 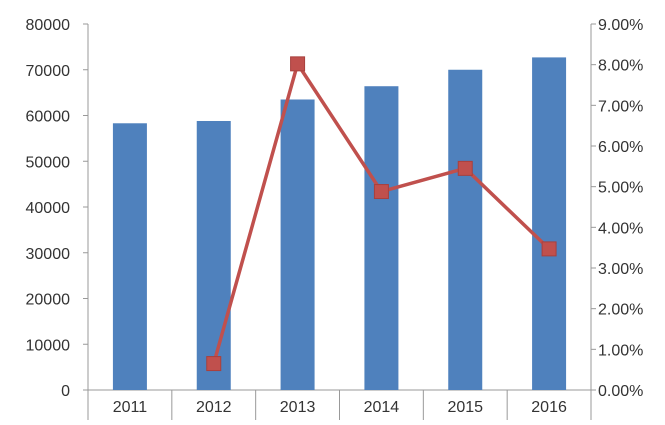 What do you see at coordinates (48, 254) in the screenshot?
I see `left-tick-label: 30000` at bounding box center [48, 254].